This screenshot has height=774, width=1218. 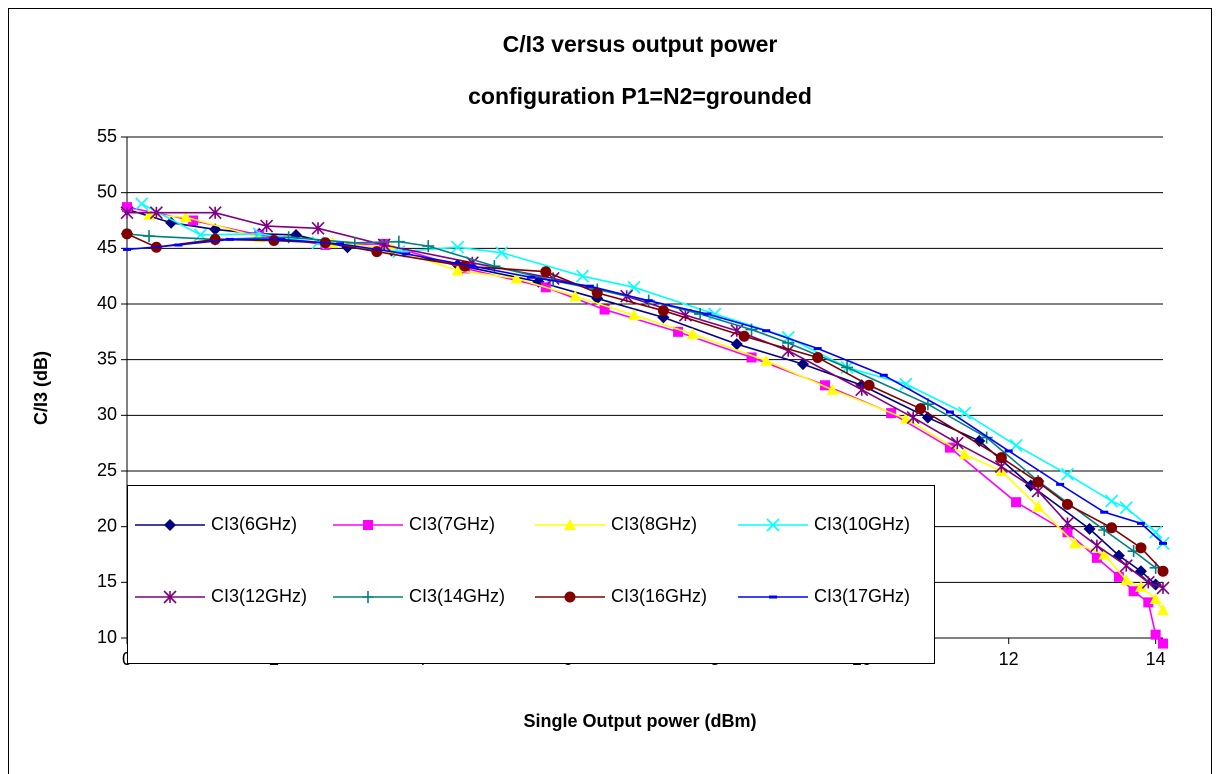 I want to click on y-tick-label: 40, so click(x=107, y=303).